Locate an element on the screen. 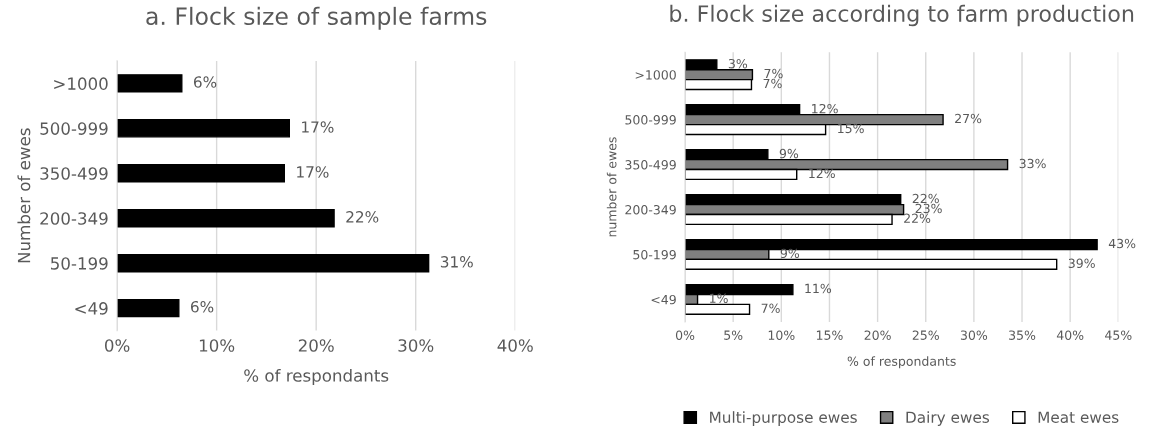 The width and height of the screenshot is (1171, 435). data-label: 3% is located at coordinates (738, 63).